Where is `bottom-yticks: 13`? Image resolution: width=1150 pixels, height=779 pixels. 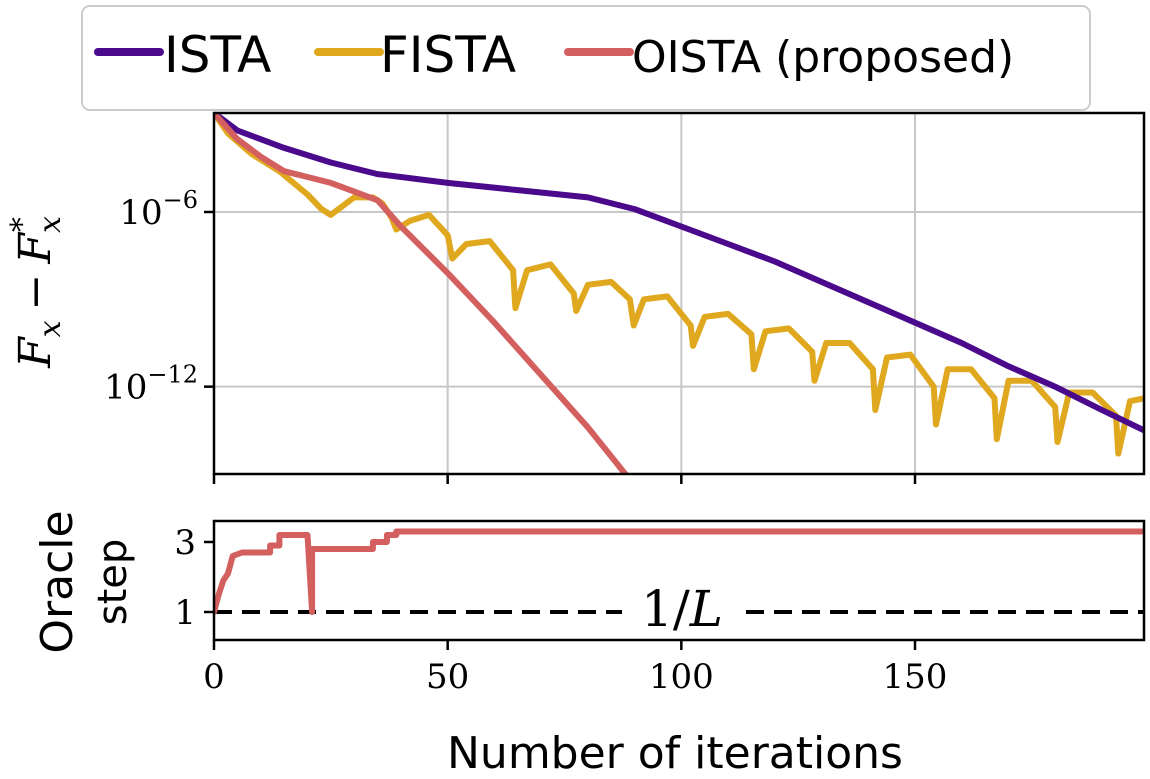
bottom-yticks: 13 is located at coordinates (194, 578).